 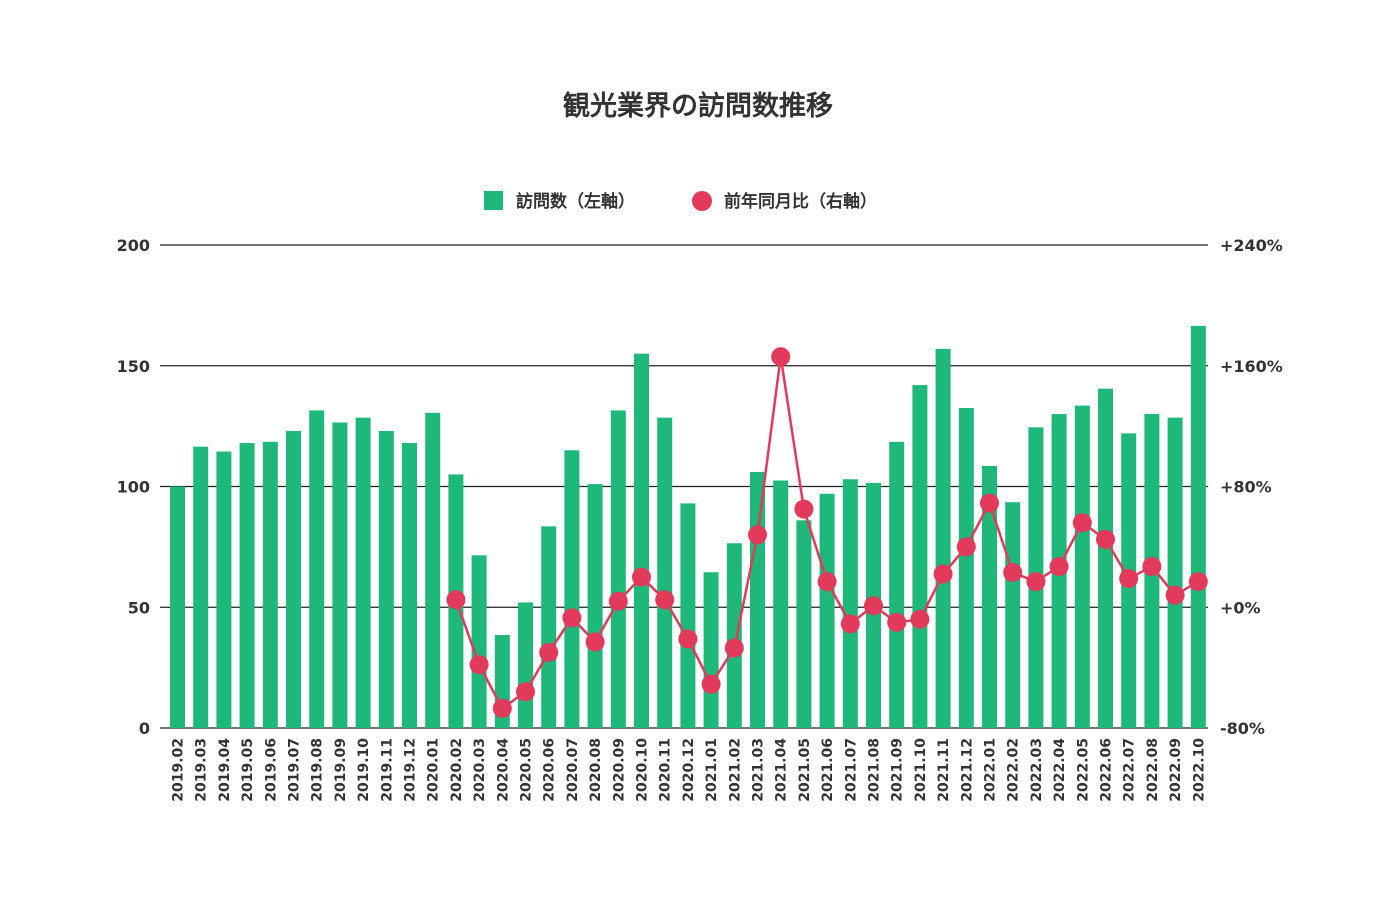 I want to click on x-tick-label: 2021.10, so click(x=921, y=770).